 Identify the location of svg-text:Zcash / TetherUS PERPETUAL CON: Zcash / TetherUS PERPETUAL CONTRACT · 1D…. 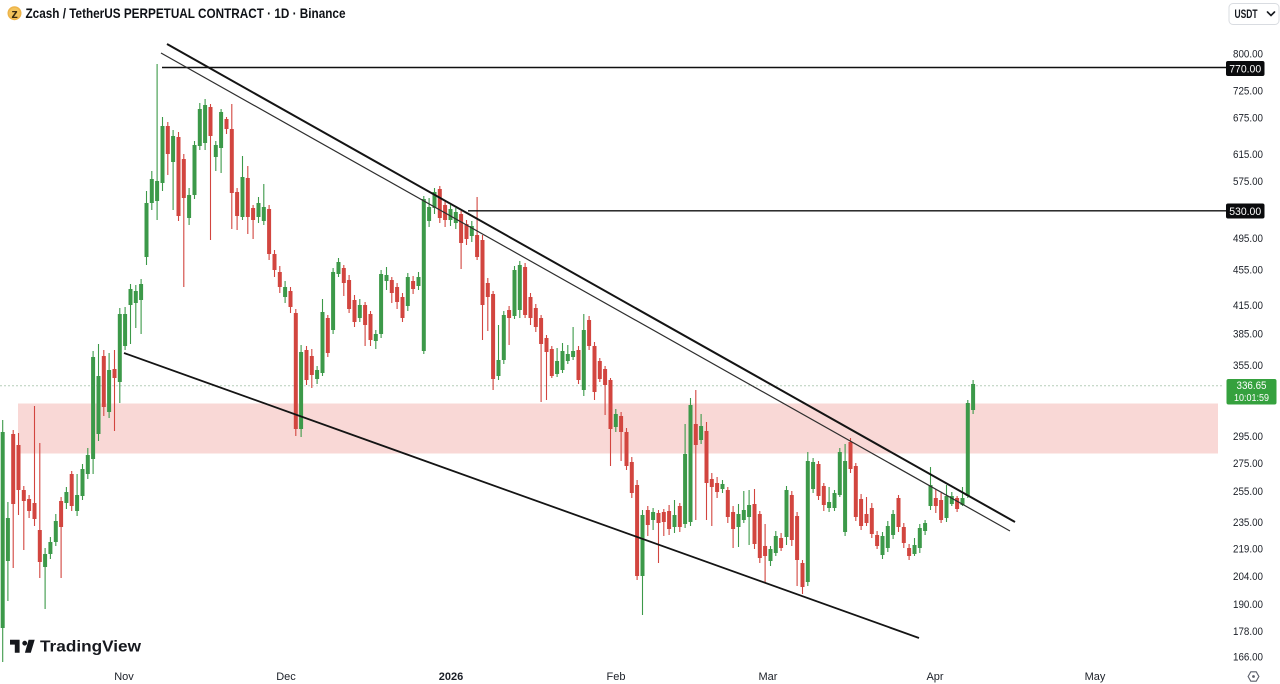
(186, 13).